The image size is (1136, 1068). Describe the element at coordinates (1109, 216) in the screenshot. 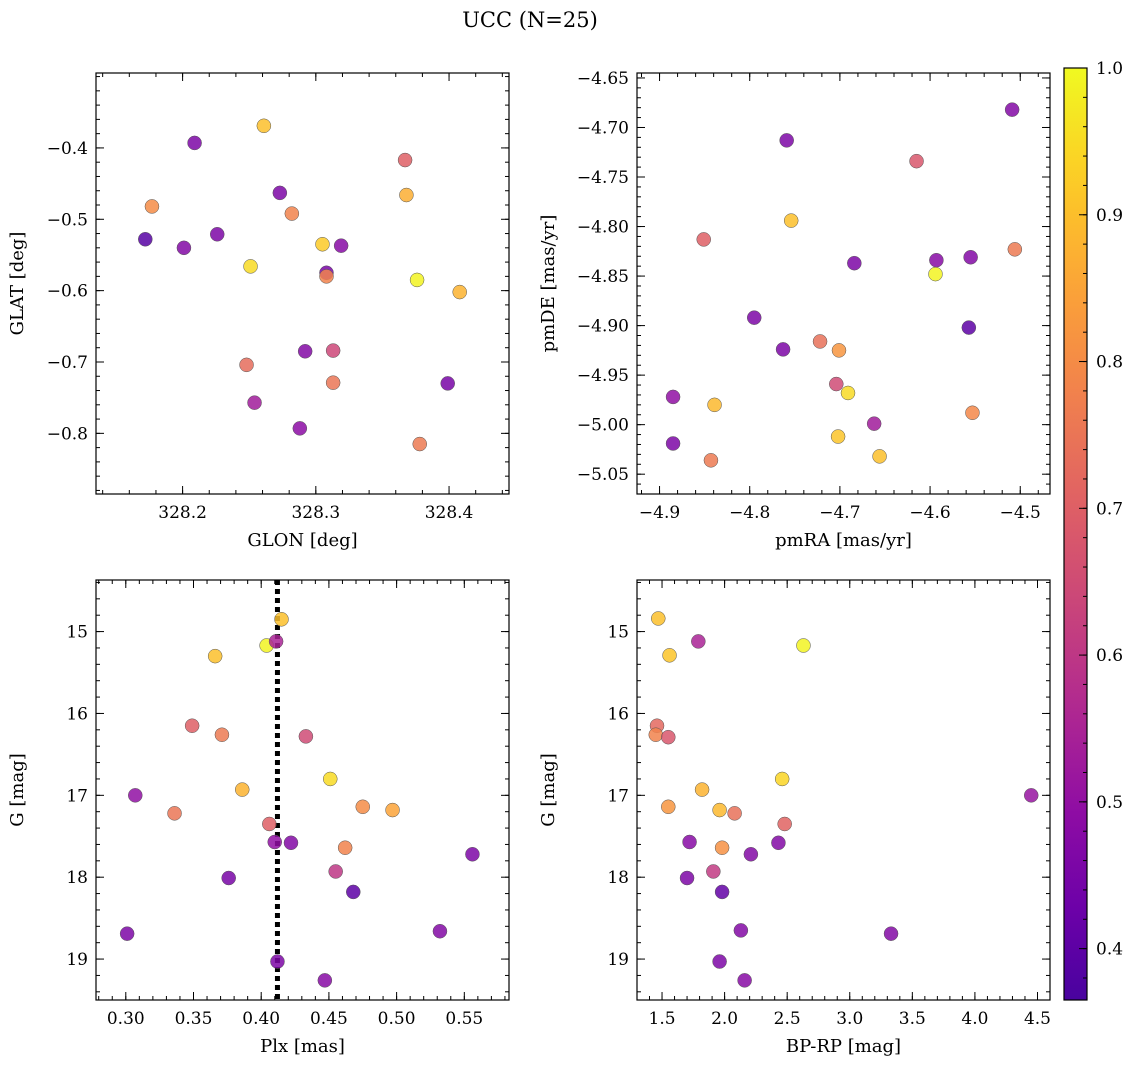

I see `colorbar-tick-label: 0.9` at that location.